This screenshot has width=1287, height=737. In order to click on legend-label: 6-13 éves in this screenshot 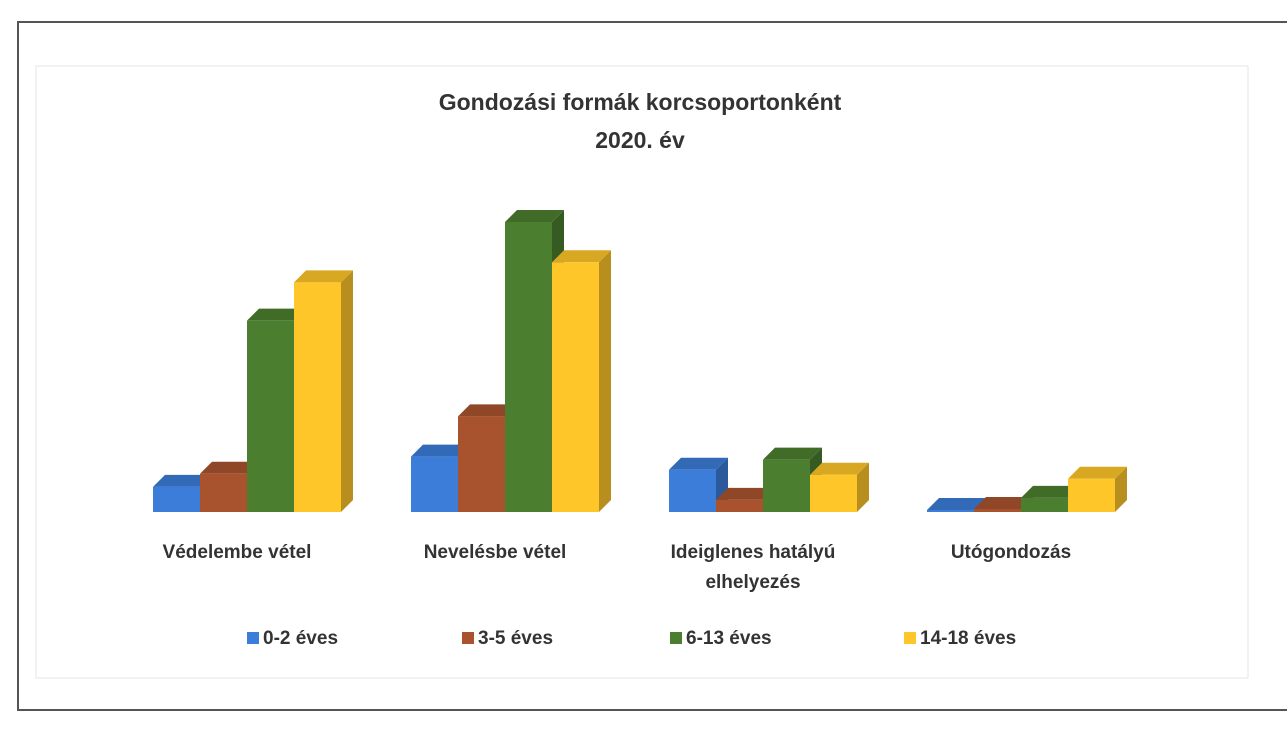, I will do `click(729, 638)`.